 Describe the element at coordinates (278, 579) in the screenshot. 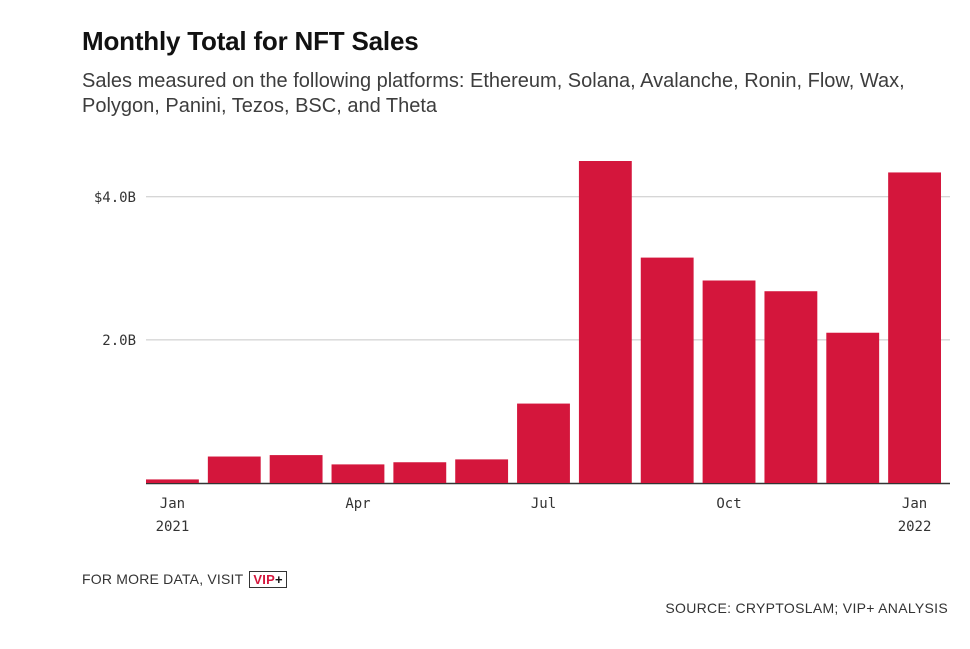

I see `vip-plus-sign: +` at that location.